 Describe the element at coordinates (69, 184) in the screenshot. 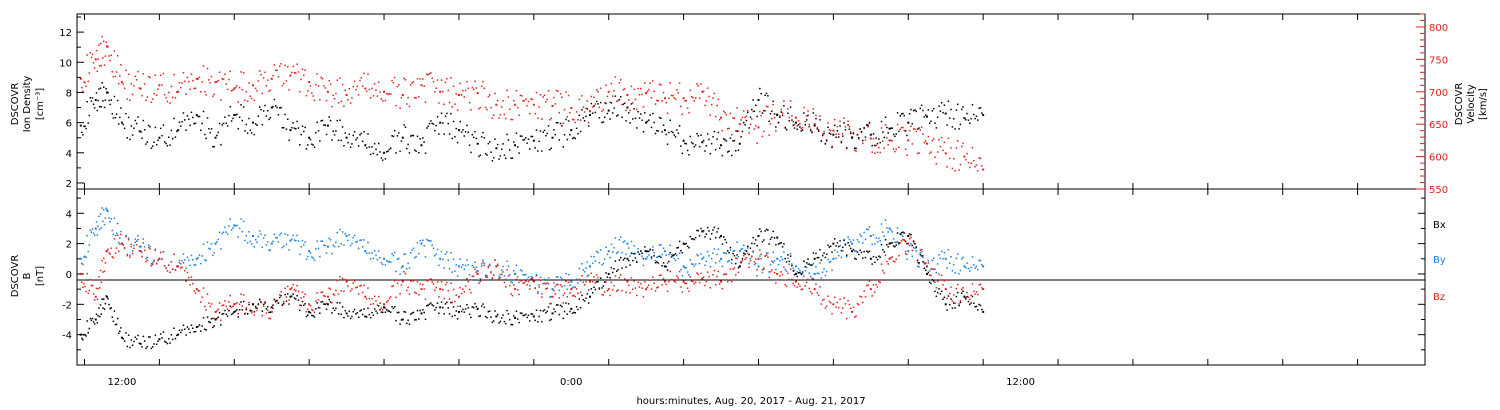

I see `y-tick-label-left: 2` at that location.